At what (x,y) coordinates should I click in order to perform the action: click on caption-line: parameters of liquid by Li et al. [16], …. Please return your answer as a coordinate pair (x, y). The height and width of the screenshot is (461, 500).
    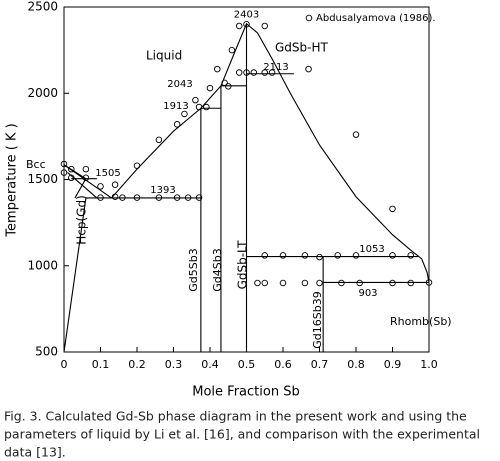
    Looking at the image, I should click on (242, 434).